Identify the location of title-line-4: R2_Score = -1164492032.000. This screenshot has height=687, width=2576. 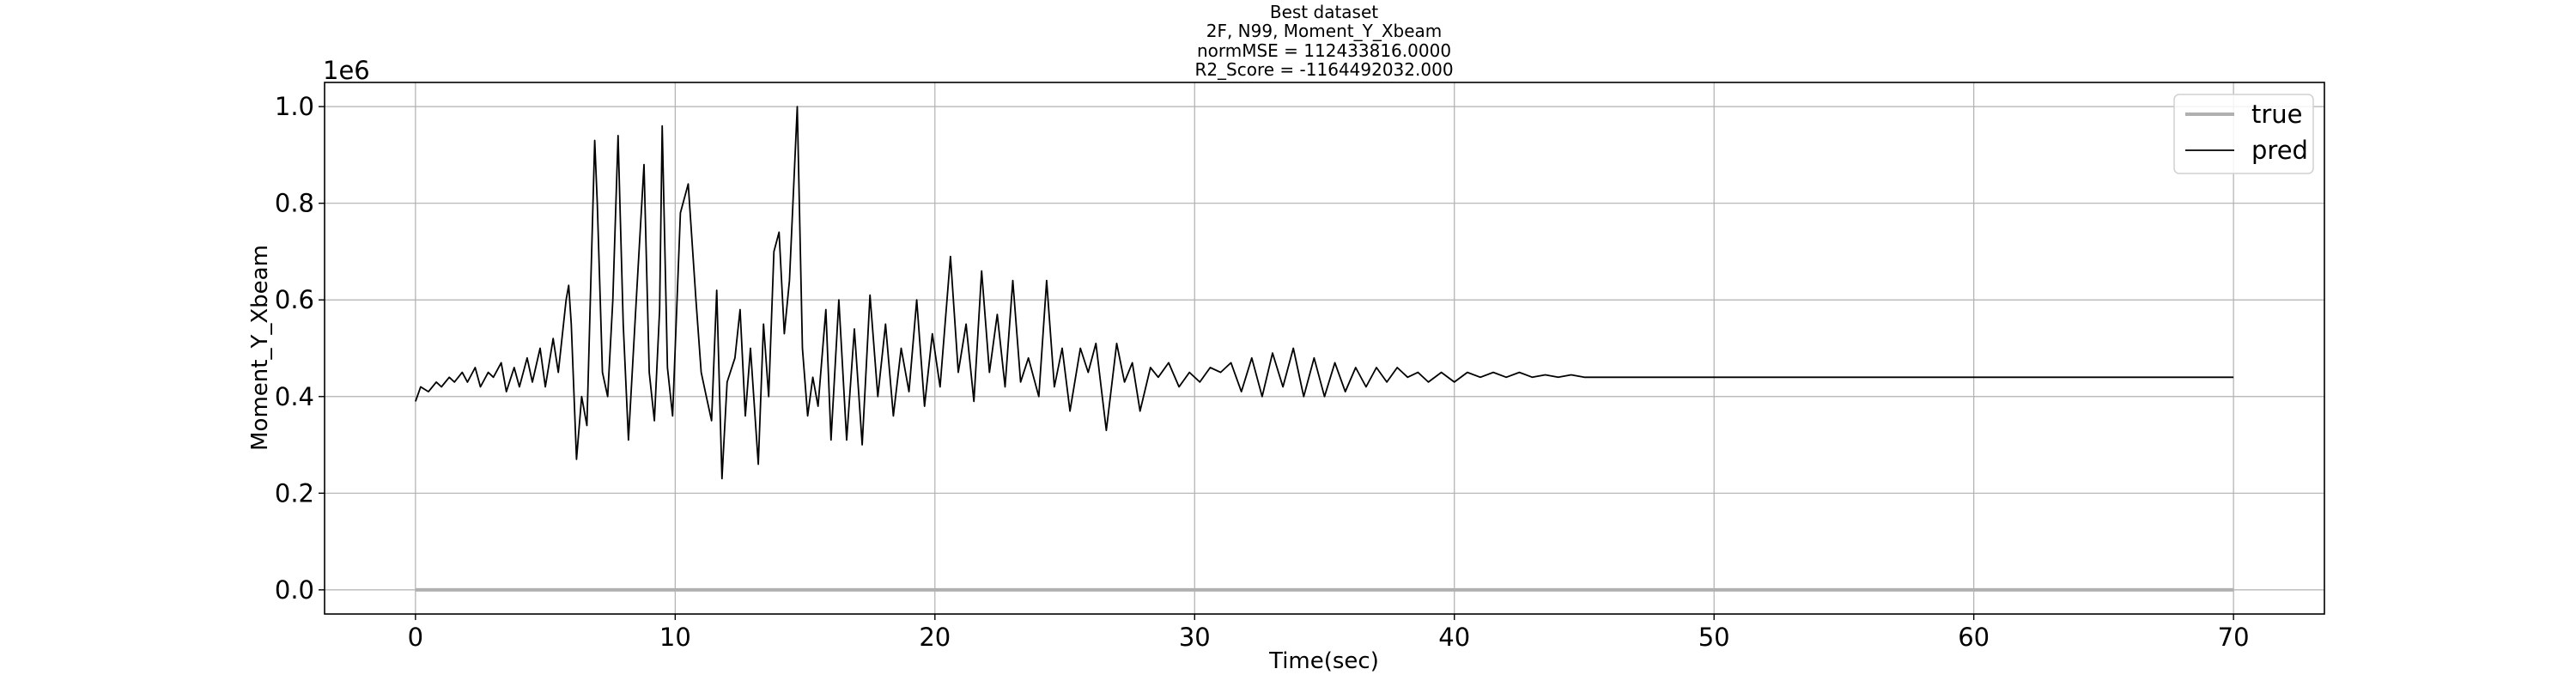
(1323, 69).